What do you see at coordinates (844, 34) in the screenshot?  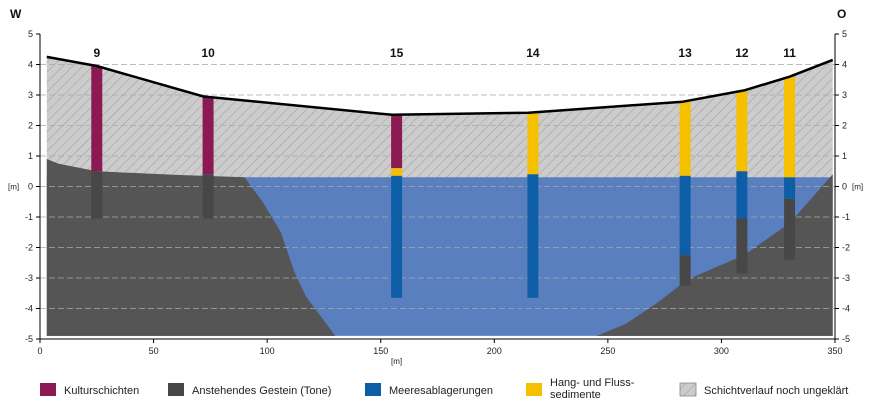 I see `y-tick-label-right: 5` at bounding box center [844, 34].